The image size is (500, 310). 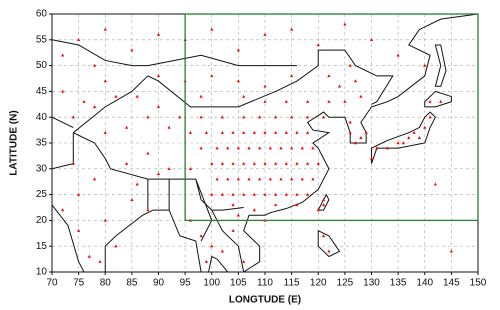 I want to click on y-tick-label: 50, so click(x=42, y=65).